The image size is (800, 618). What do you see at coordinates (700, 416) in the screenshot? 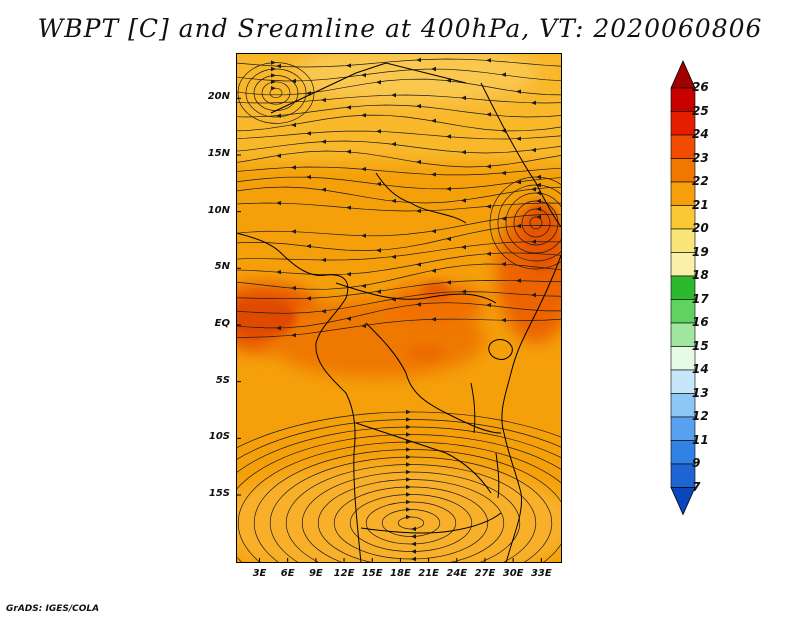
I see `colorbar-label: 12` at bounding box center [700, 416].